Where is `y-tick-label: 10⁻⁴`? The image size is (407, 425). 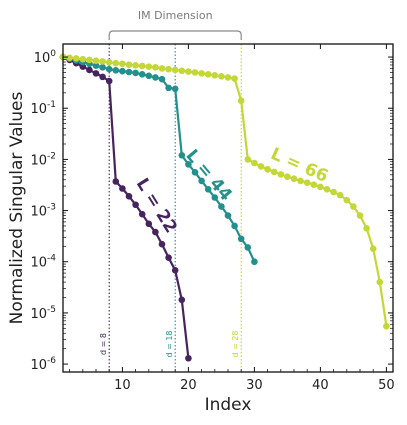 y-tick-label: 10⁻⁴ is located at coordinates (43, 262).